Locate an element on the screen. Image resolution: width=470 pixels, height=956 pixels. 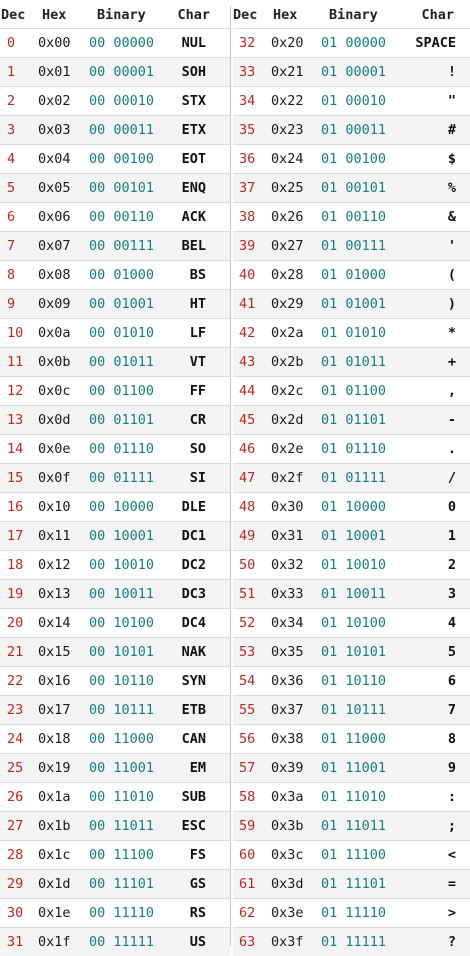
char-cell: SI is located at coordinates (197, 478).